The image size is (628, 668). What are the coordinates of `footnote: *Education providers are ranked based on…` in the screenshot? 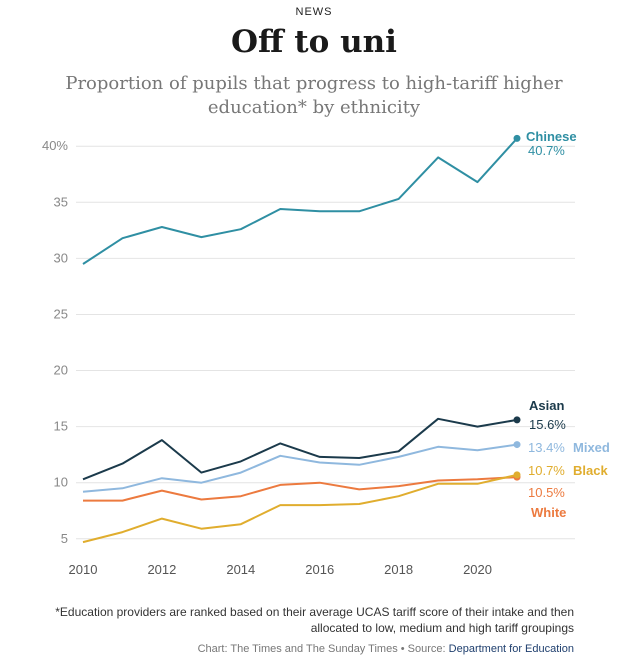 It's located at (314, 620).